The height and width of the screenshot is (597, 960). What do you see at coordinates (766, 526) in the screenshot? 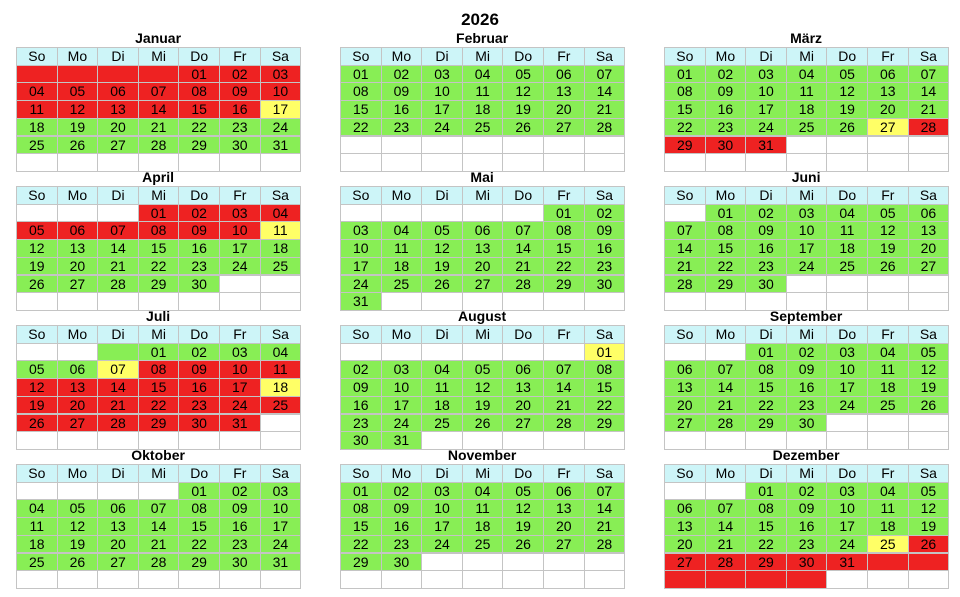
I see `day-cell: 15` at bounding box center [766, 526].